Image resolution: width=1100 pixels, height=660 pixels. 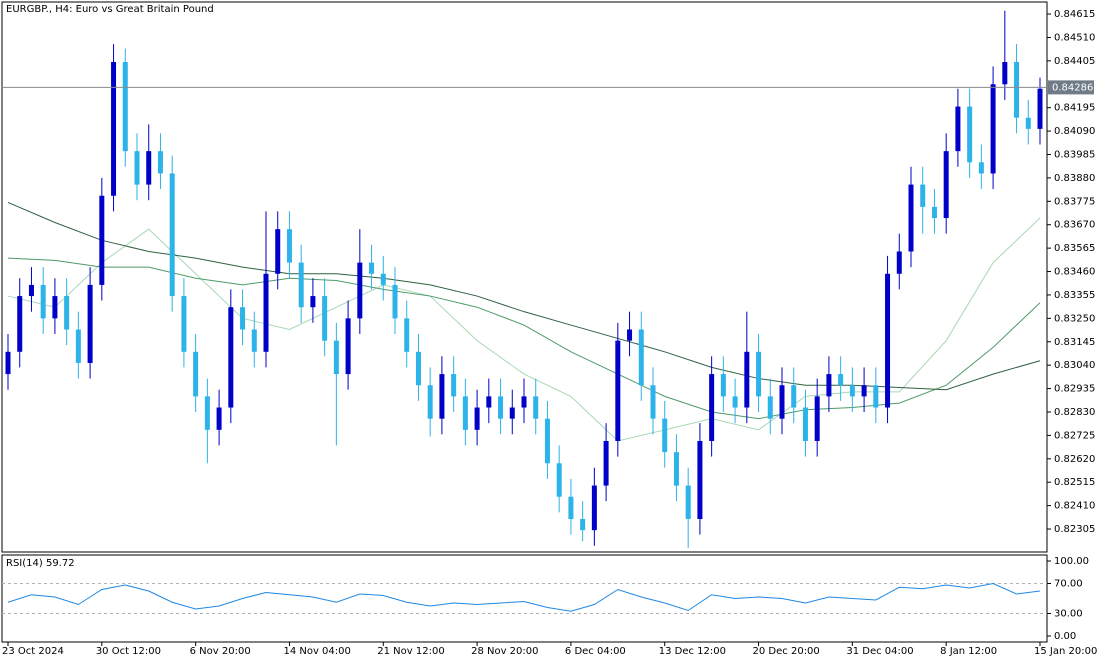 I want to click on y-tick-label: 0.82410, so click(x=1074, y=506).